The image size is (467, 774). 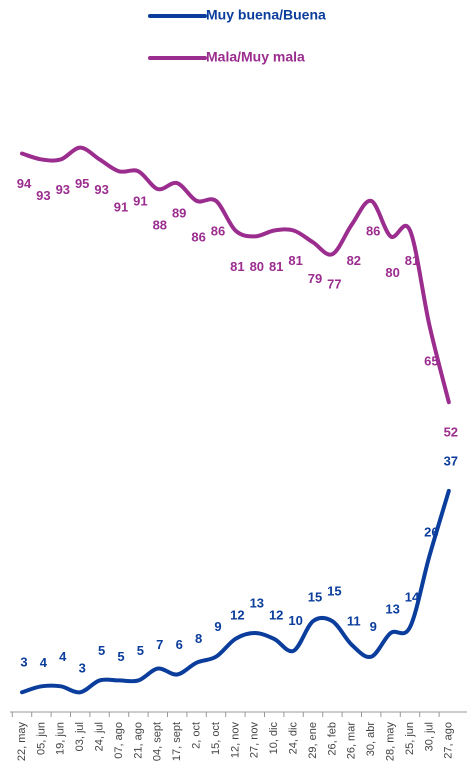 What do you see at coordinates (177, 741) in the screenshot?
I see `x-tick-label: 17, sept` at bounding box center [177, 741].